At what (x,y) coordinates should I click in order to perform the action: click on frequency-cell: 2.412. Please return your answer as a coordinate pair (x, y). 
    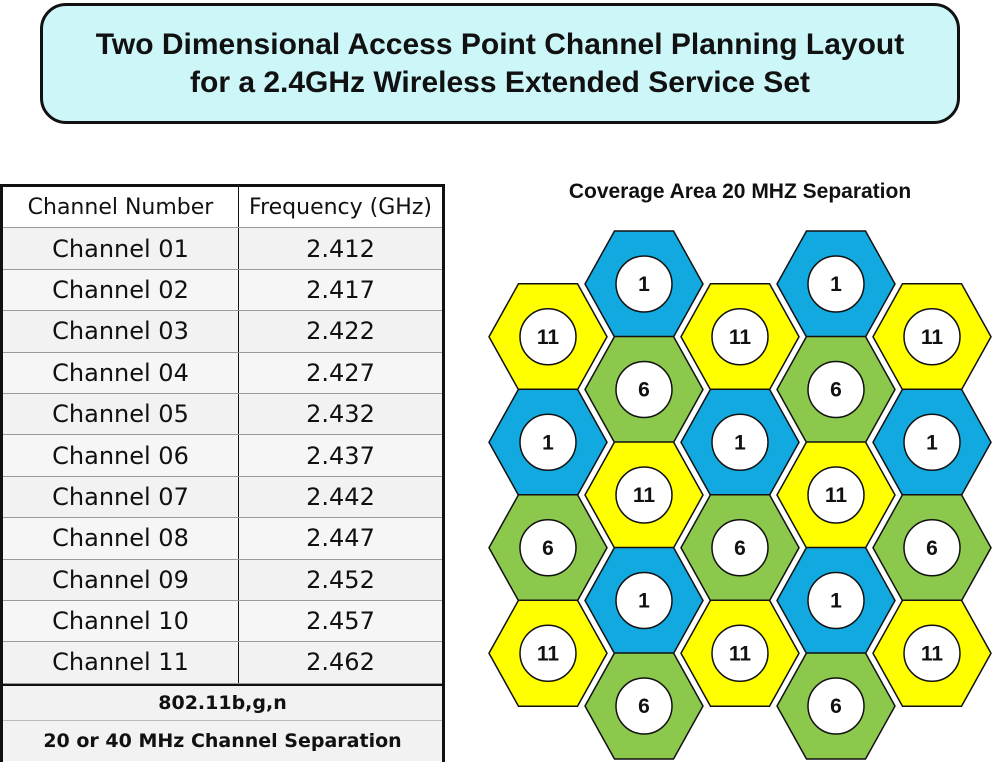
    Looking at the image, I should click on (340, 248).